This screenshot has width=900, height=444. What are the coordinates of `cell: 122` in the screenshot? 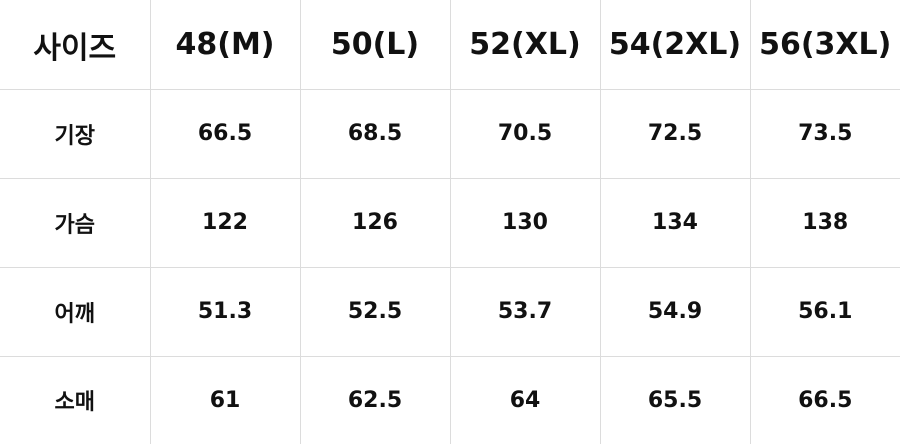 It's located at (225, 222).